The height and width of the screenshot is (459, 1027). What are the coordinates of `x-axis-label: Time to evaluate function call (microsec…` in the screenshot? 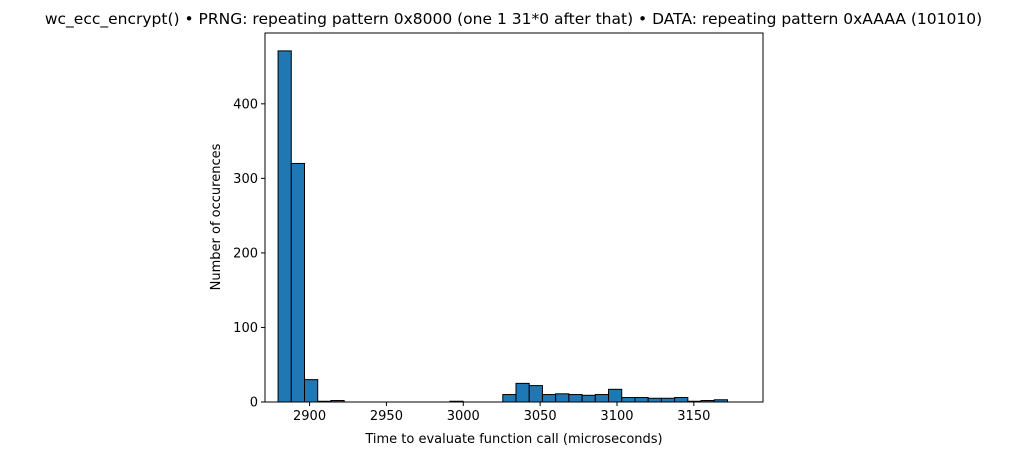 It's located at (513, 439).